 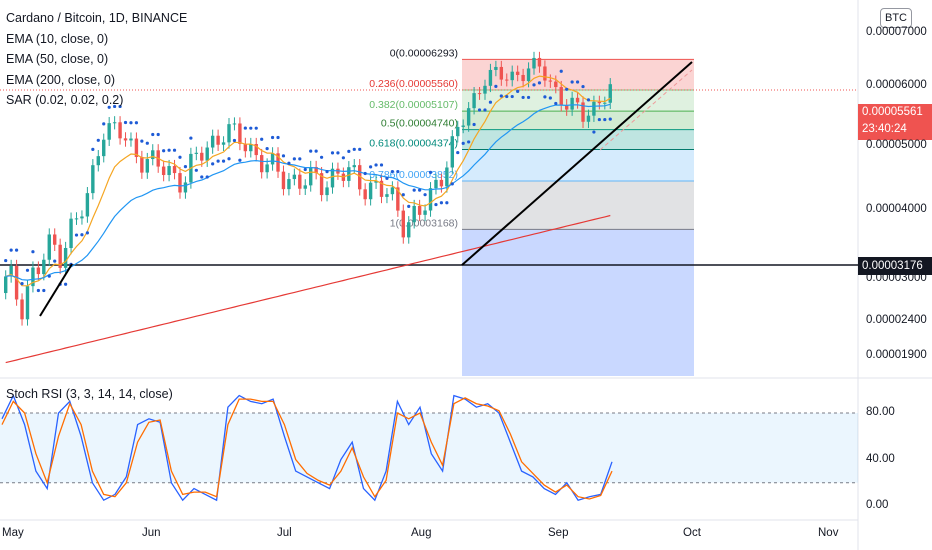 I want to click on time-tick-label: Jun, so click(x=151, y=533).